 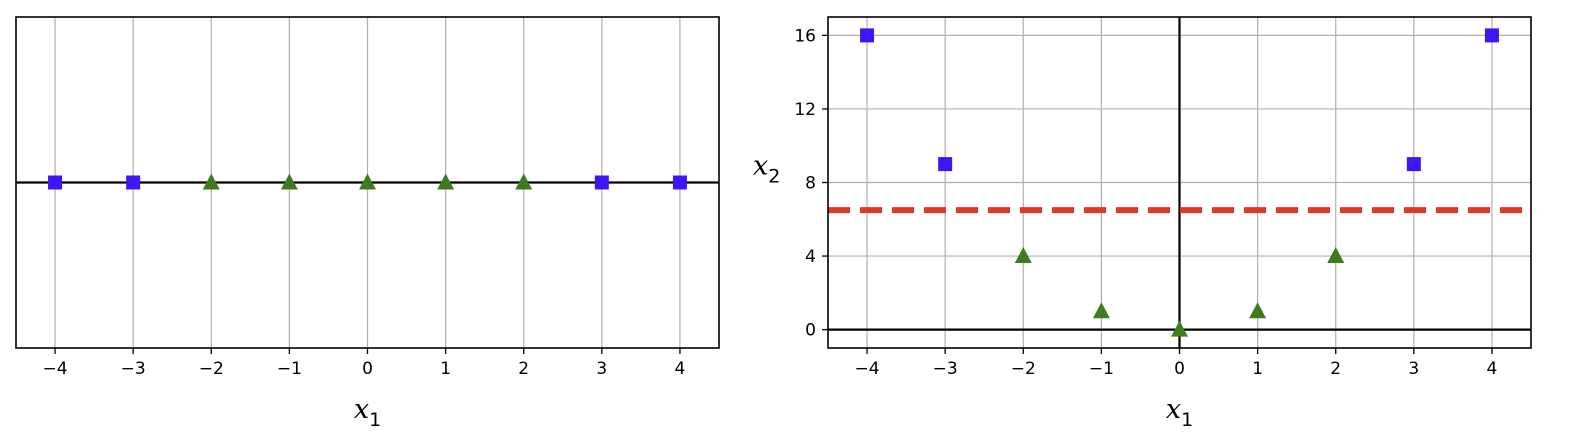 What do you see at coordinates (760, 166) in the screenshot?
I see `y-axis-label-base: x` at bounding box center [760, 166].